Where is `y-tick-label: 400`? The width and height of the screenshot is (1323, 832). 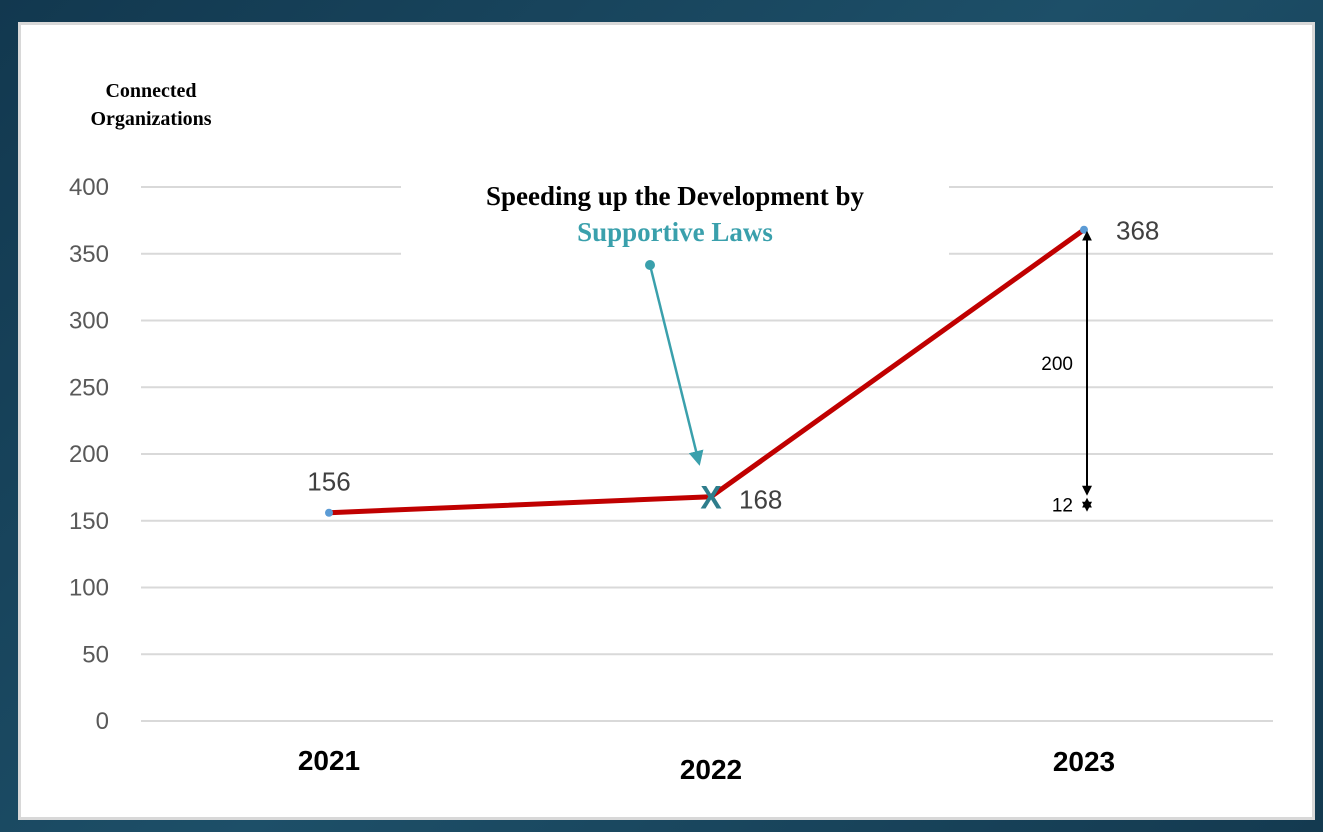 y-tick-label: 400 is located at coordinates (89, 187).